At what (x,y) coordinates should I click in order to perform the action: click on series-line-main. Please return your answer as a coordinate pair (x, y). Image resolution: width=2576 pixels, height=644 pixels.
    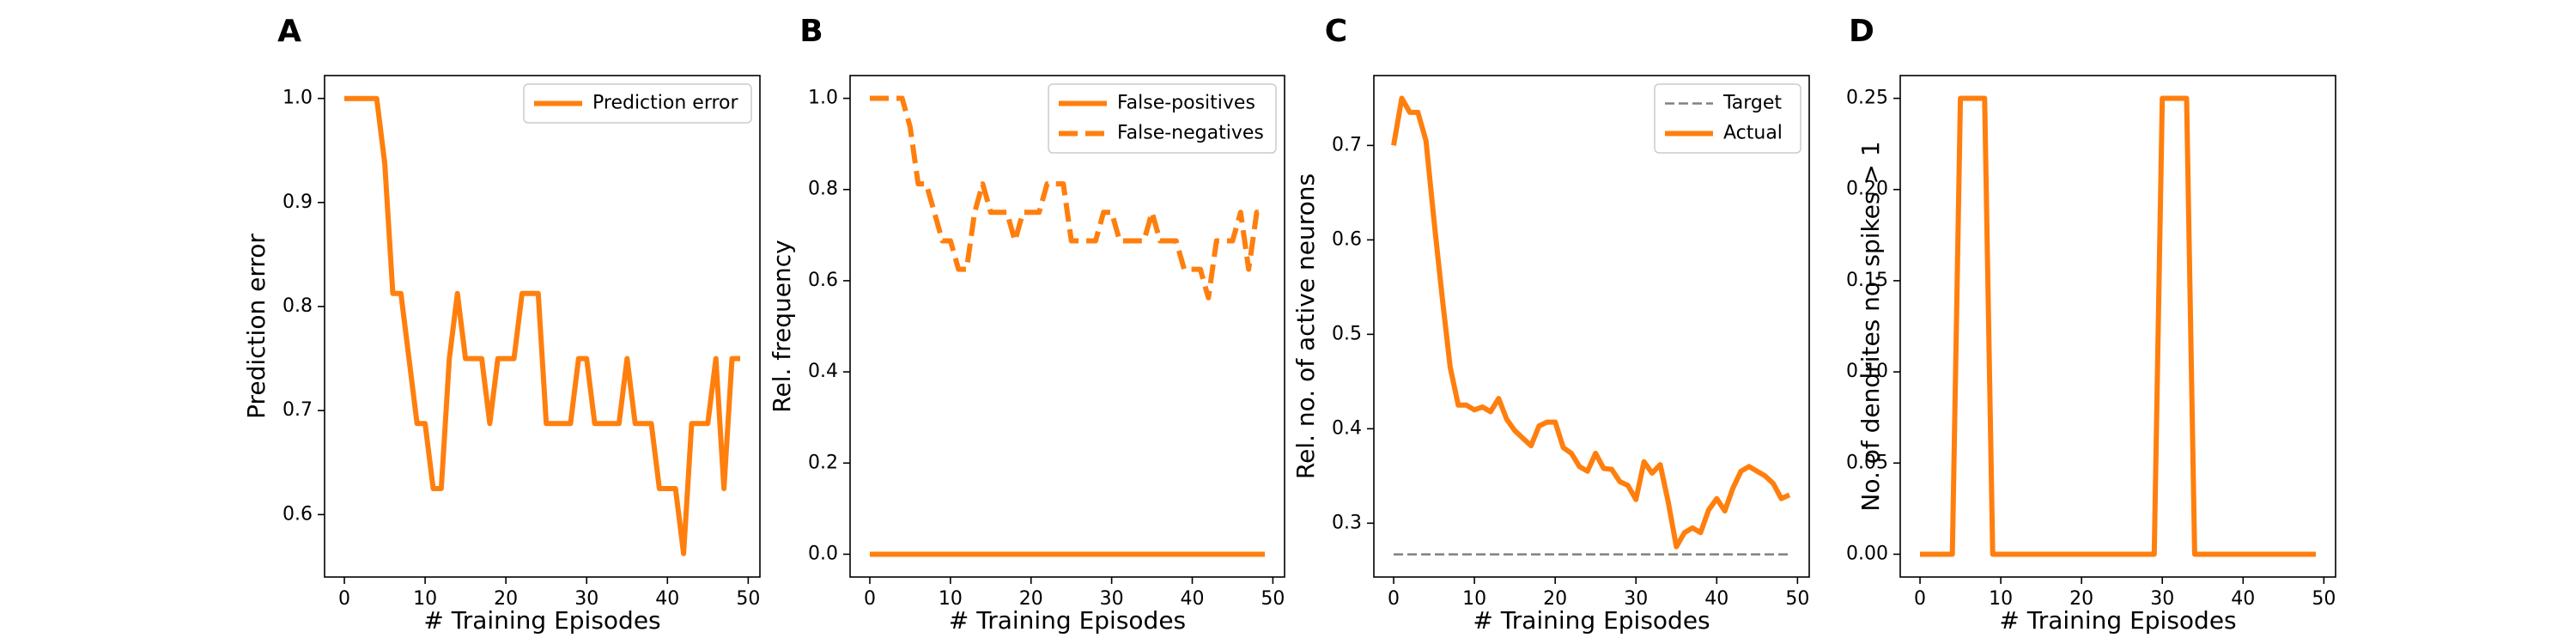
    Looking at the image, I should click on (2118, 326).